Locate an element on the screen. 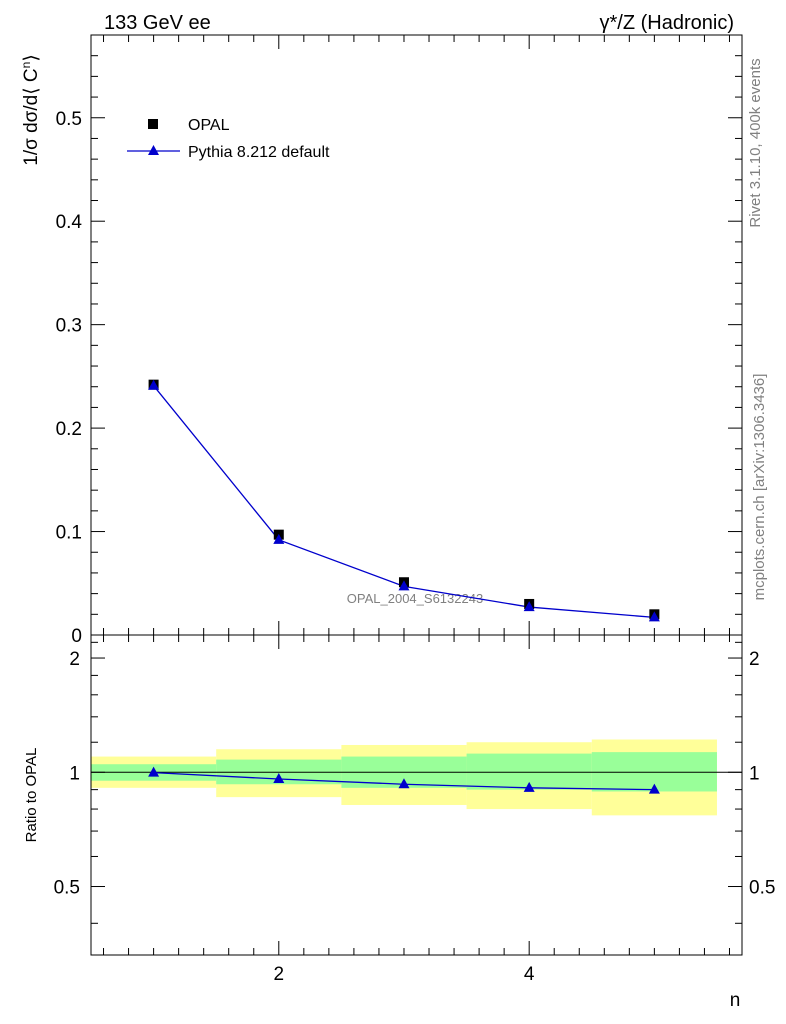  x-tick-label: 2 is located at coordinates (278, 974).